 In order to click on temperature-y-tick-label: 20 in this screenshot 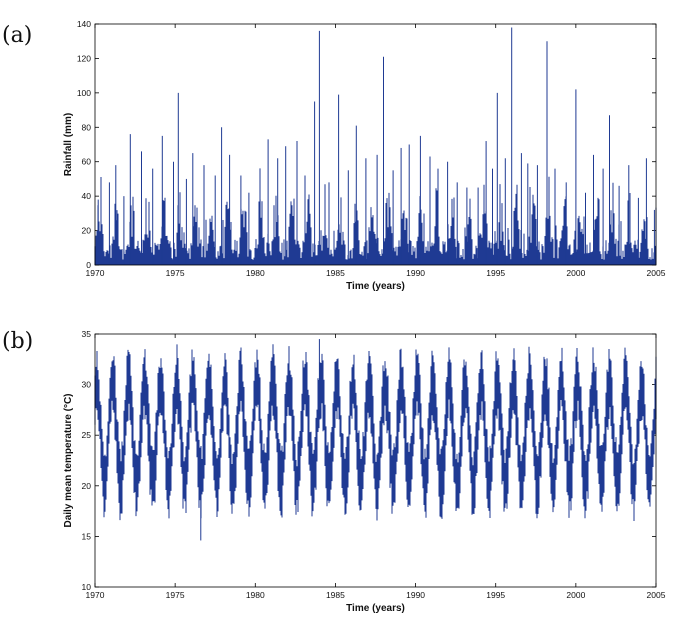, I will do `click(87, 486)`.